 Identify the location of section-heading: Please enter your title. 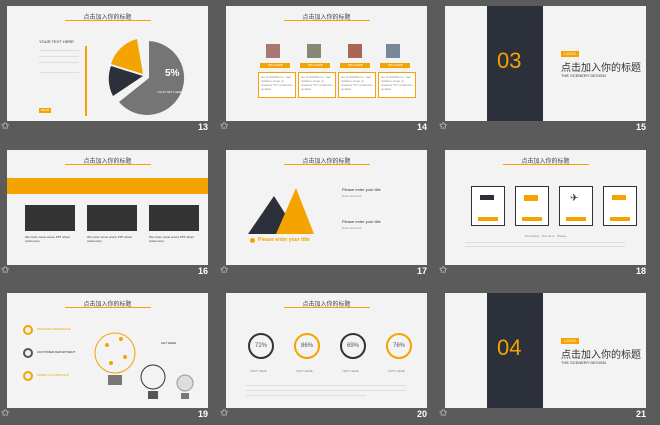
(284, 240).